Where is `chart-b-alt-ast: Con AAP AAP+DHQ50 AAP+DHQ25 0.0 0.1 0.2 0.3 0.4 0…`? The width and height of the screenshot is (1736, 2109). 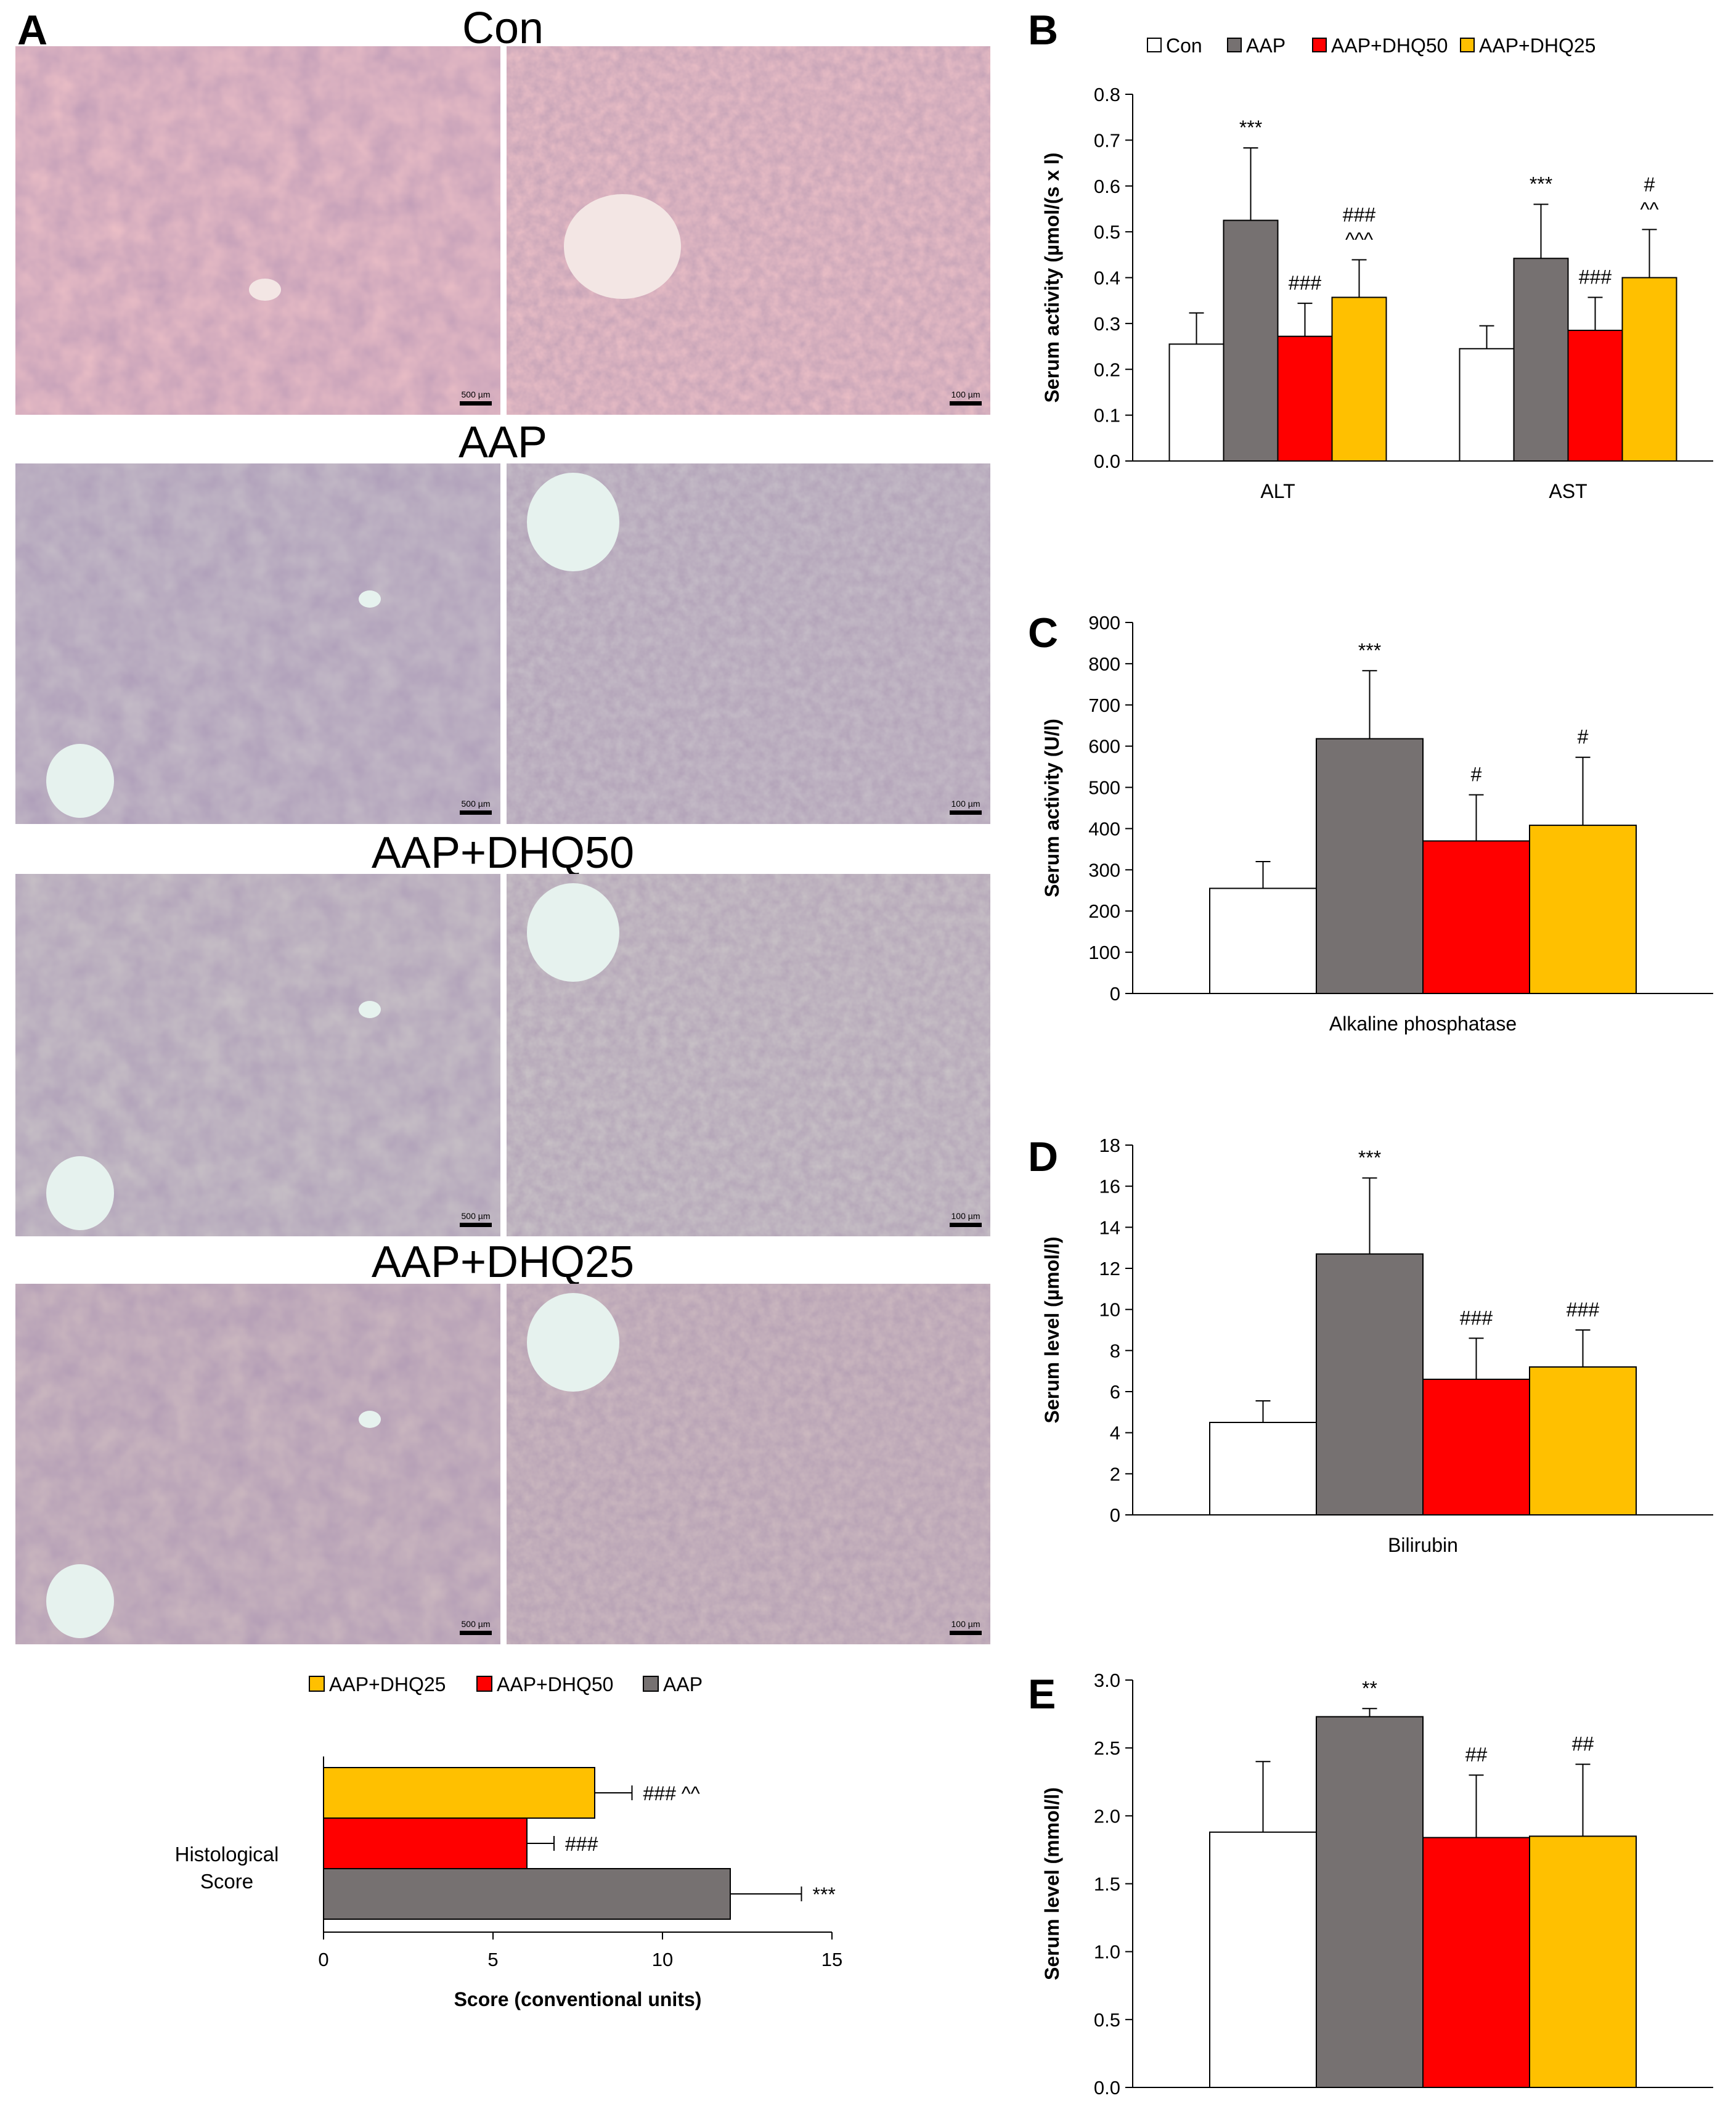
chart-b-alt-ast: Con AAP AAP+DHQ50 AAP+DHQ25 0.0 0.1 0.2 0.3 0.4 0… is located at coordinates (1377, 268).